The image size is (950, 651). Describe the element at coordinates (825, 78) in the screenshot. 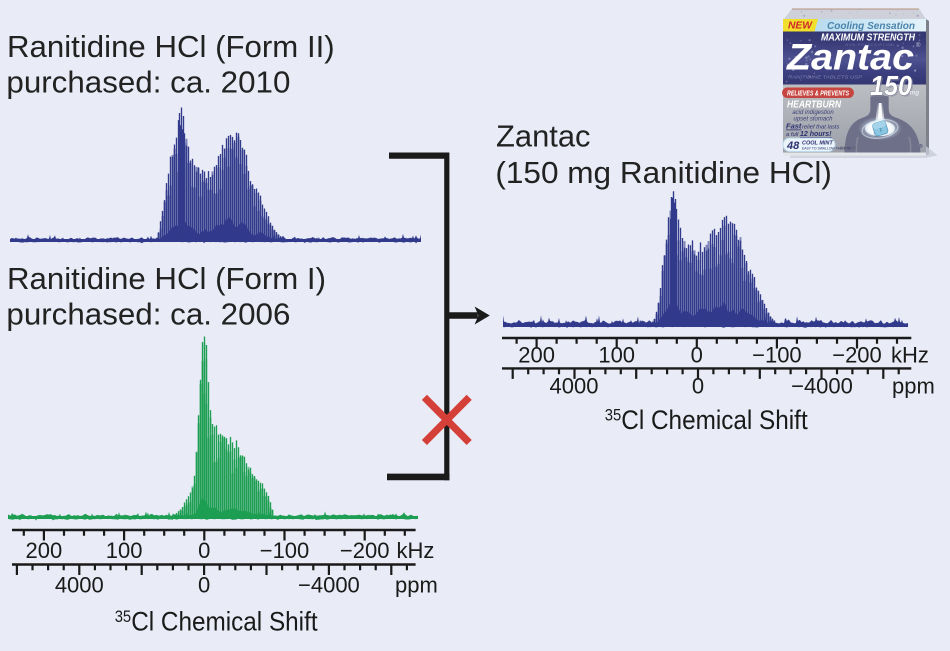

I see `svg-text: RANITIDINE TABLETS USP` at that location.